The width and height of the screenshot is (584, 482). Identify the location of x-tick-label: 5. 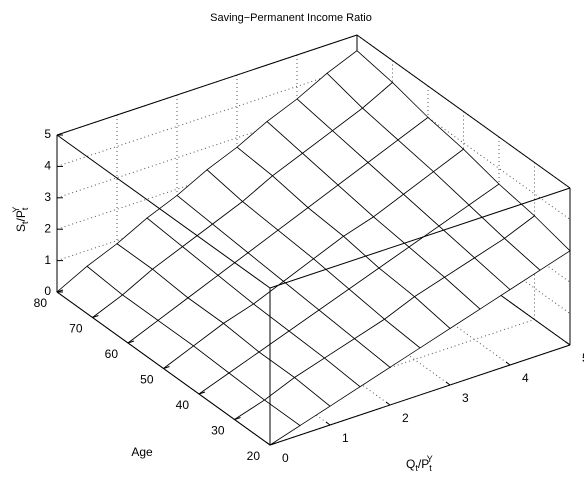
(583, 358).